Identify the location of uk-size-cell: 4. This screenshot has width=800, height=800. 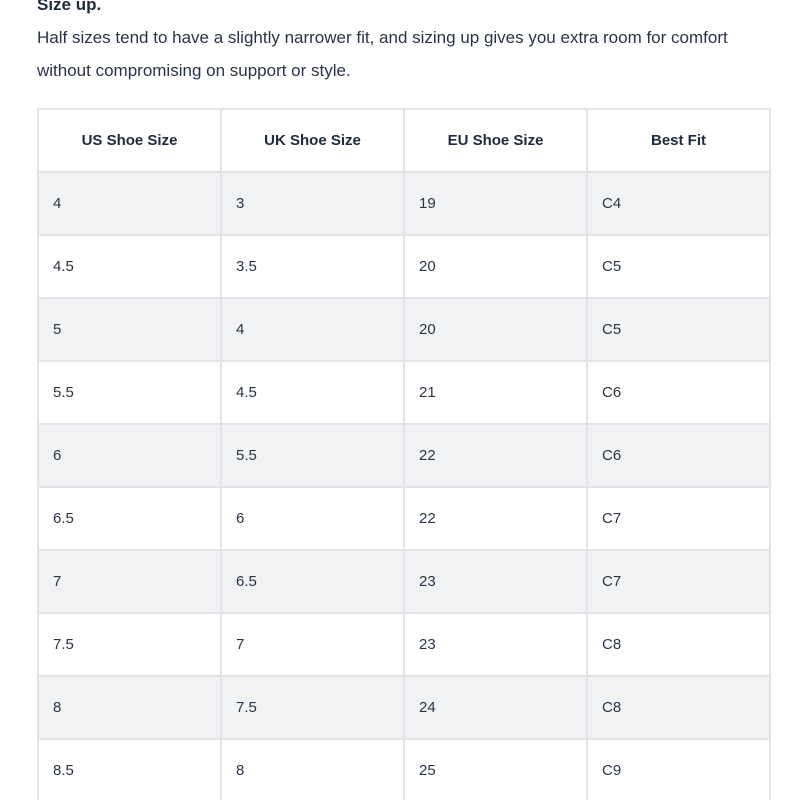
(312, 329).